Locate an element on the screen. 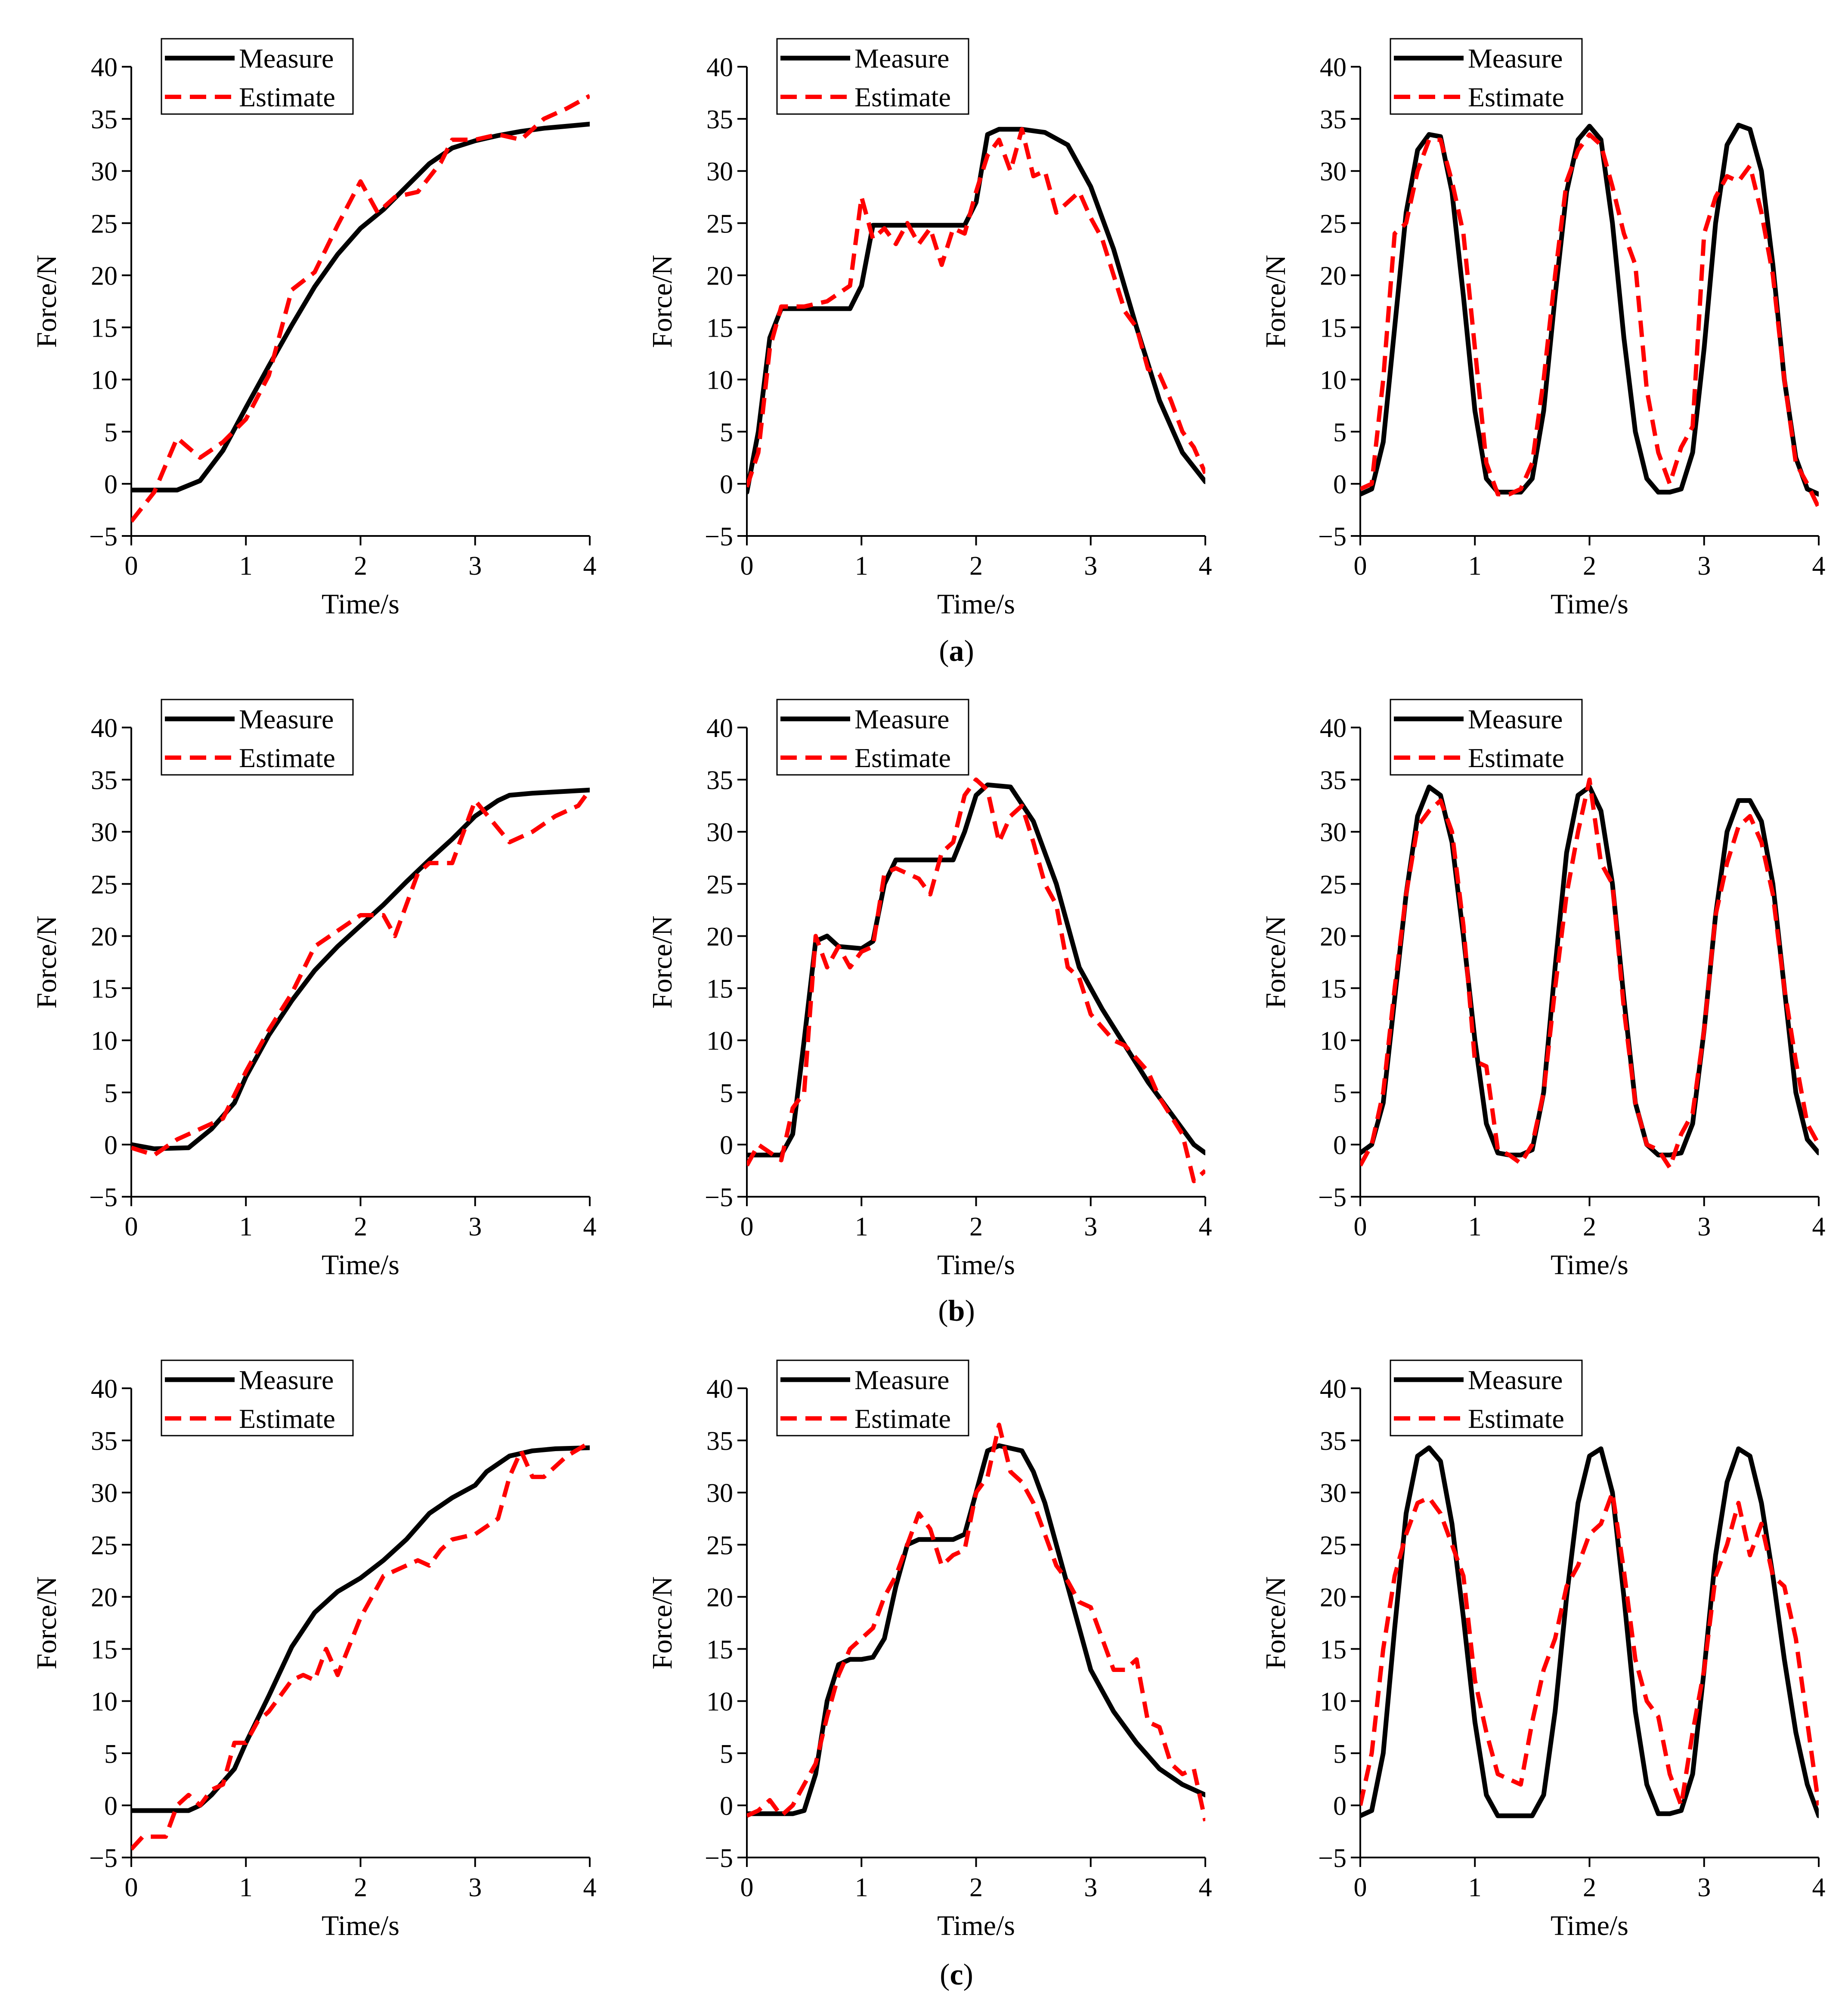 The height and width of the screenshot is (2003, 1848). row-caption-letter: a is located at coordinates (956, 651).